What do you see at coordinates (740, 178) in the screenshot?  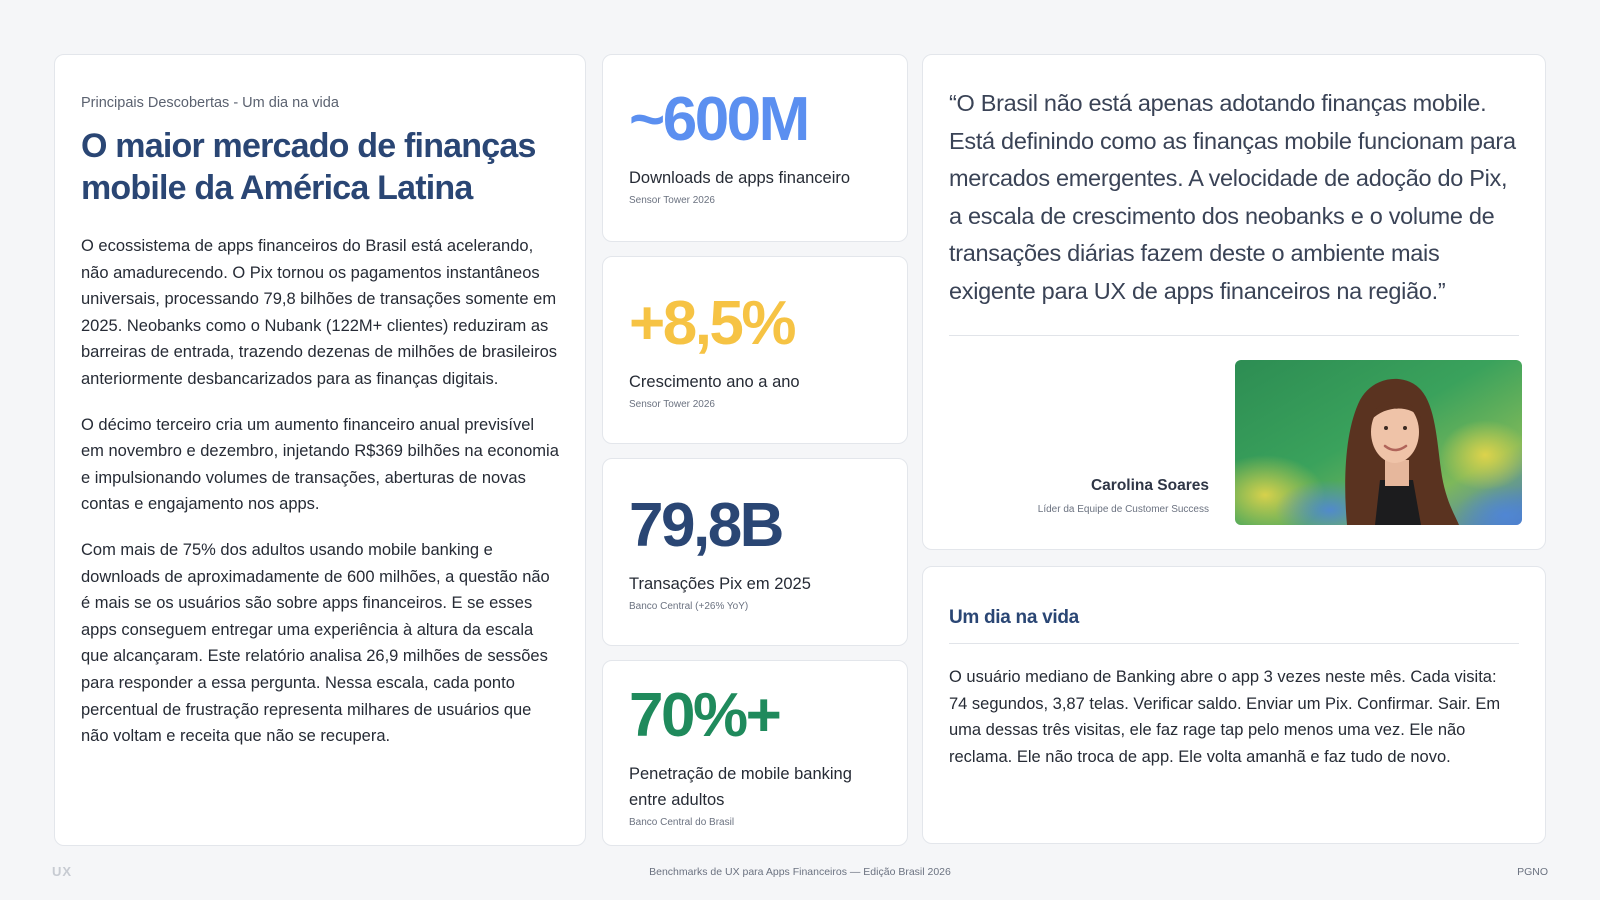 I see `stat-label: Downloads de apps financeiro` at bounding box center [740, 178].